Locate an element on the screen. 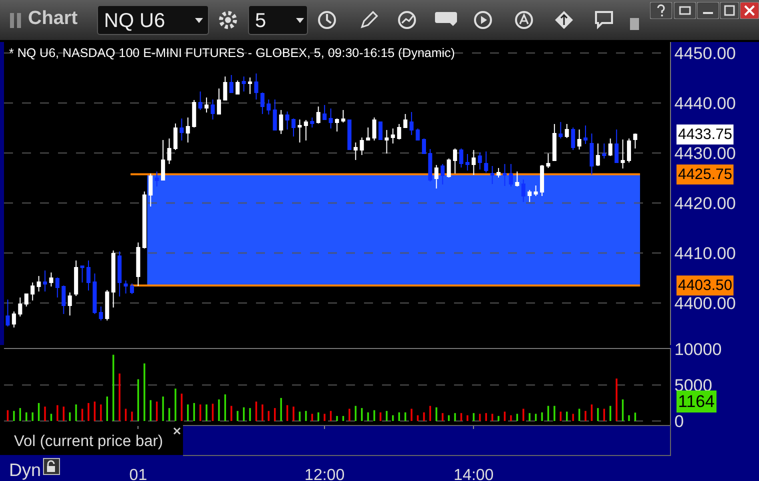  x-tick-label: 14:00 is located at coordinates (474, 474).